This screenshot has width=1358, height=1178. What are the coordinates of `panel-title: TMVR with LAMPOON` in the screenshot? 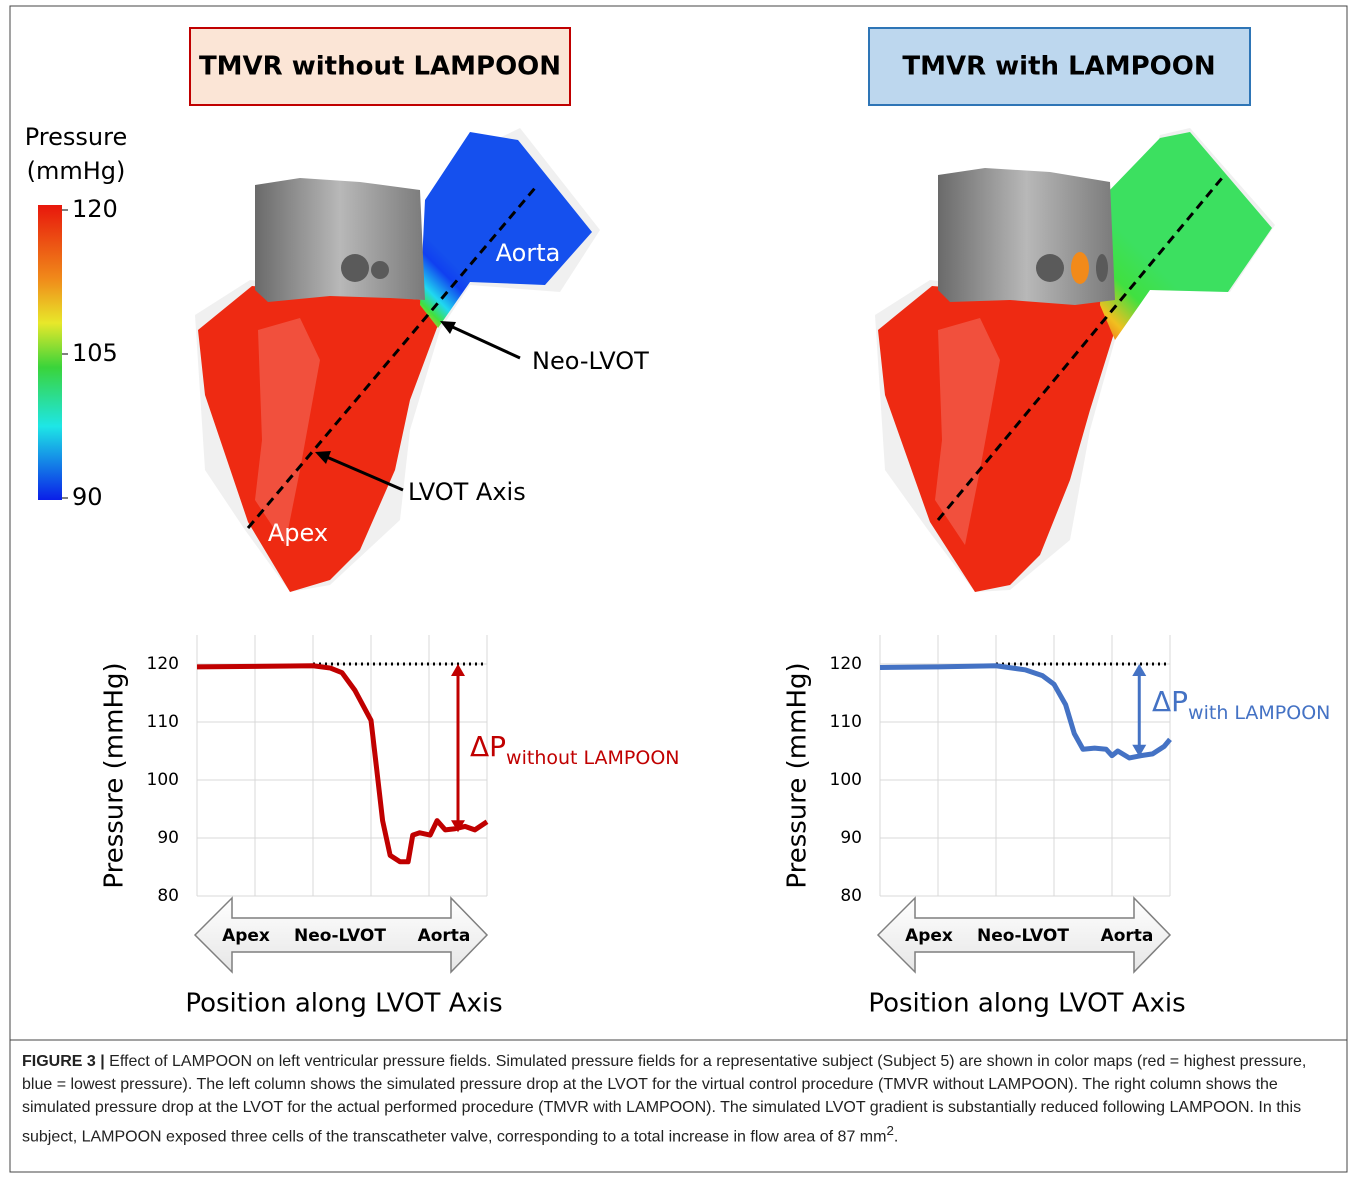 It's located at (1058, 67).